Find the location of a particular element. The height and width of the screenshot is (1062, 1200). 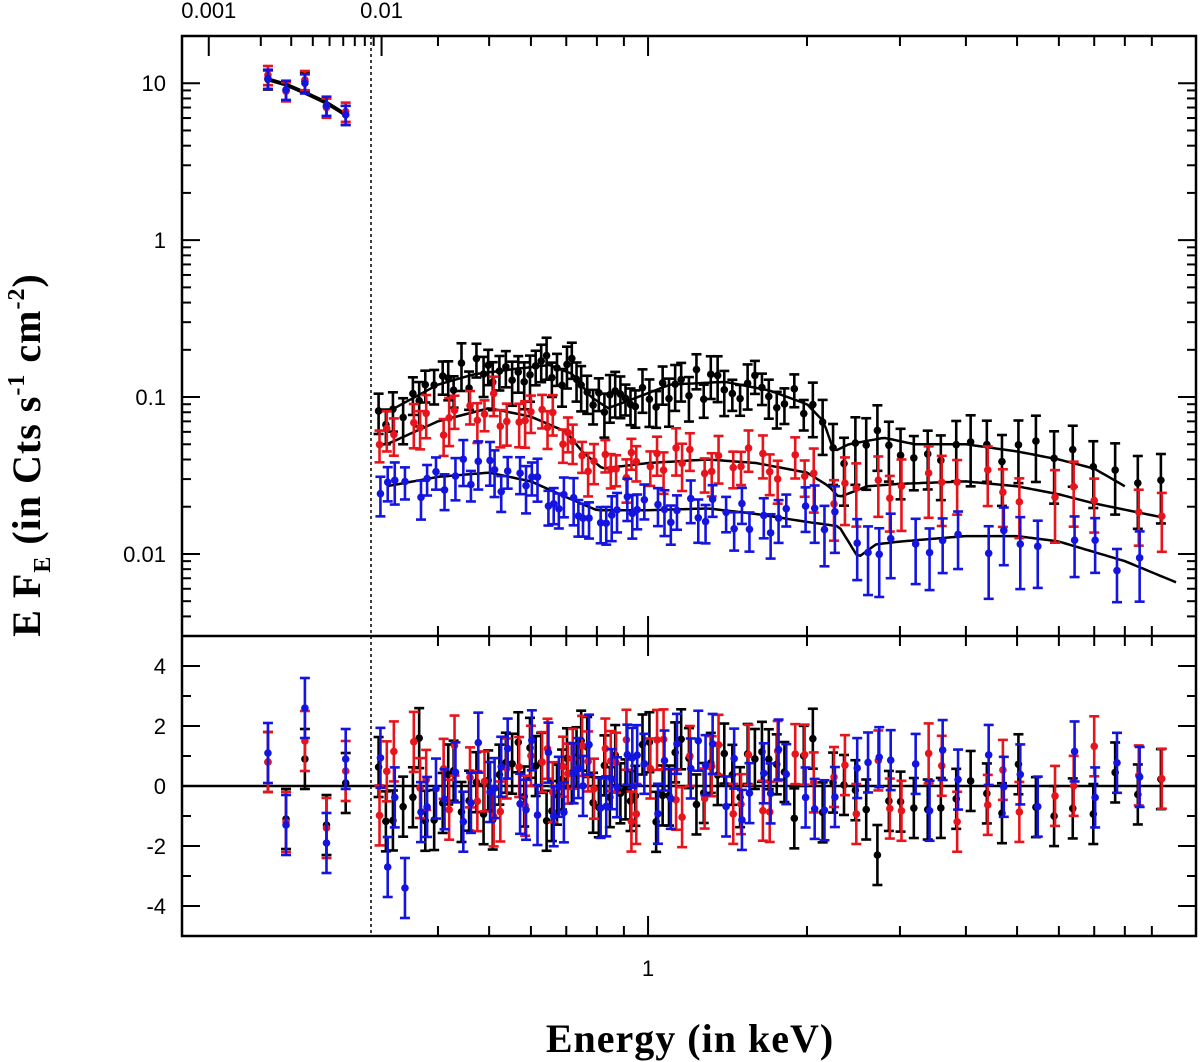

xray-residual-blue-83-point is located at coordinates (1037, 806).